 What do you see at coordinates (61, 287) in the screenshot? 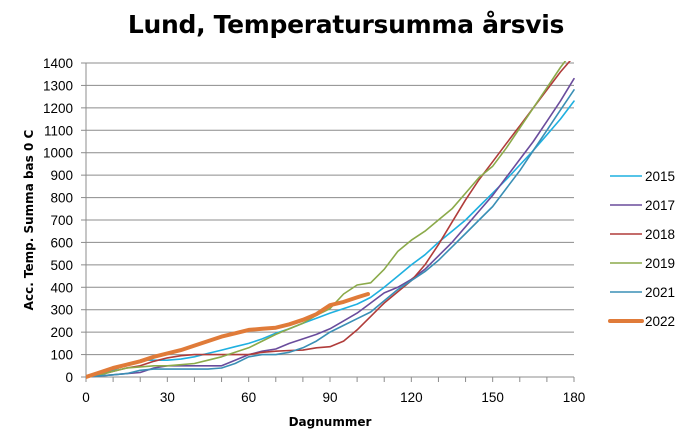
I see `y-tick-label: 400` at bounding box center [61, 287].